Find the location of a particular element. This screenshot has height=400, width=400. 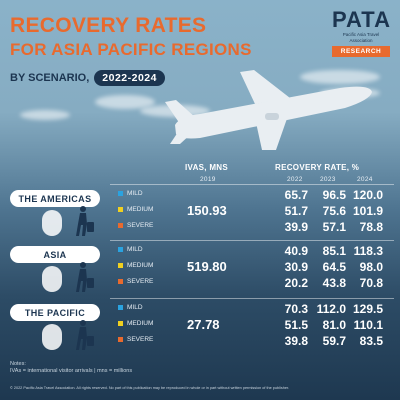

recovery-rate-value: 70.8 is located at coordinates (371, 283).